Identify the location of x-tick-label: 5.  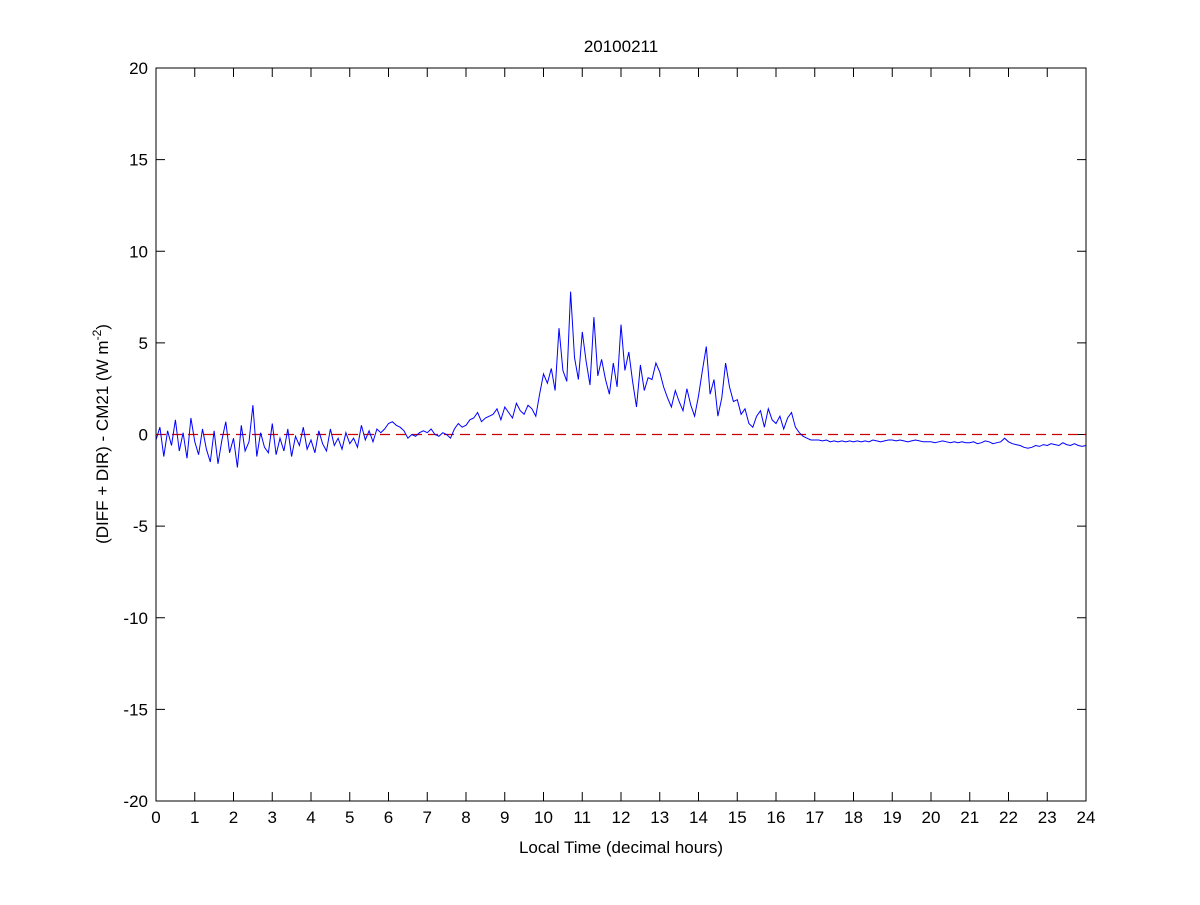
(349, 817).